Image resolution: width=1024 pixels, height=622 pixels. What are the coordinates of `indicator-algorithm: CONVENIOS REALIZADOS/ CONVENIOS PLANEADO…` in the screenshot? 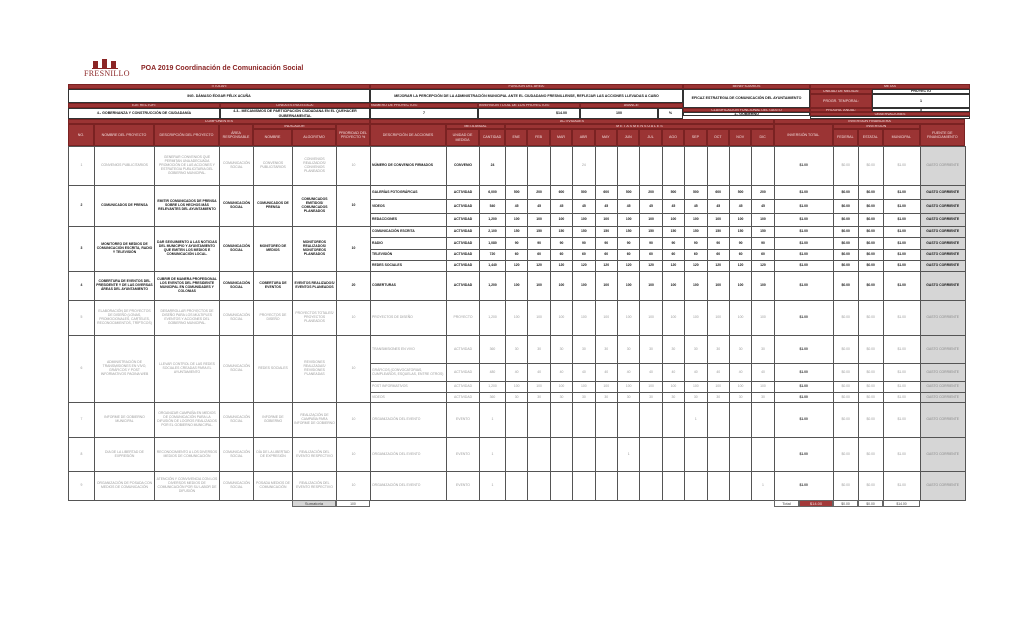 It's located at (314, 166).